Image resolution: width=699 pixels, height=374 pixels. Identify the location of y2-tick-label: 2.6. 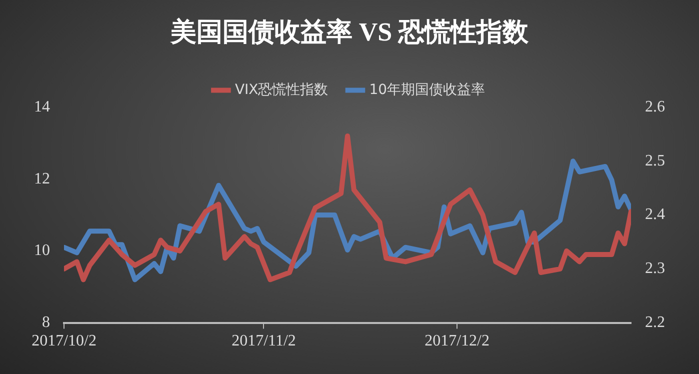
(655, 107).